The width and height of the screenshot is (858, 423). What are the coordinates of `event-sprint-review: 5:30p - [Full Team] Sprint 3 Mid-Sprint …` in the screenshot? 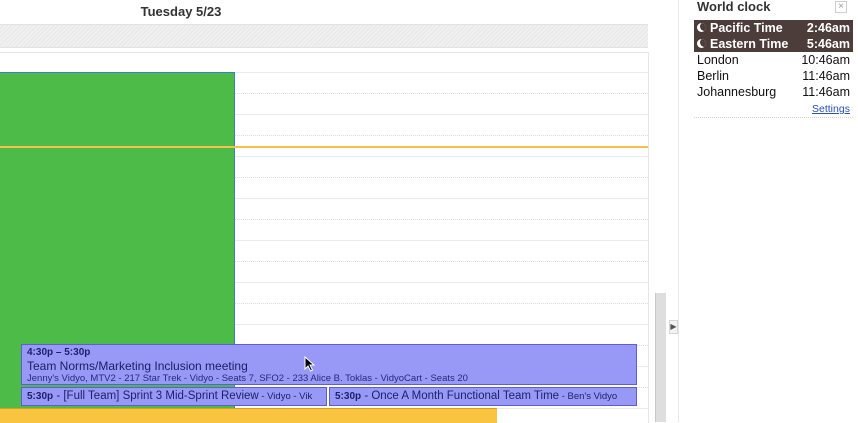 It's located at (174, 396).